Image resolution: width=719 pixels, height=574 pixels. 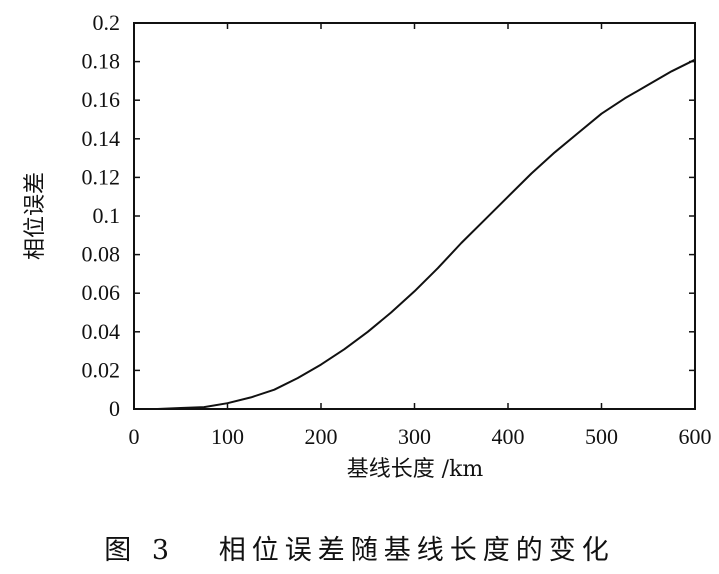 I want to click on y-tick-label: 0, so click(x=114, y=408).